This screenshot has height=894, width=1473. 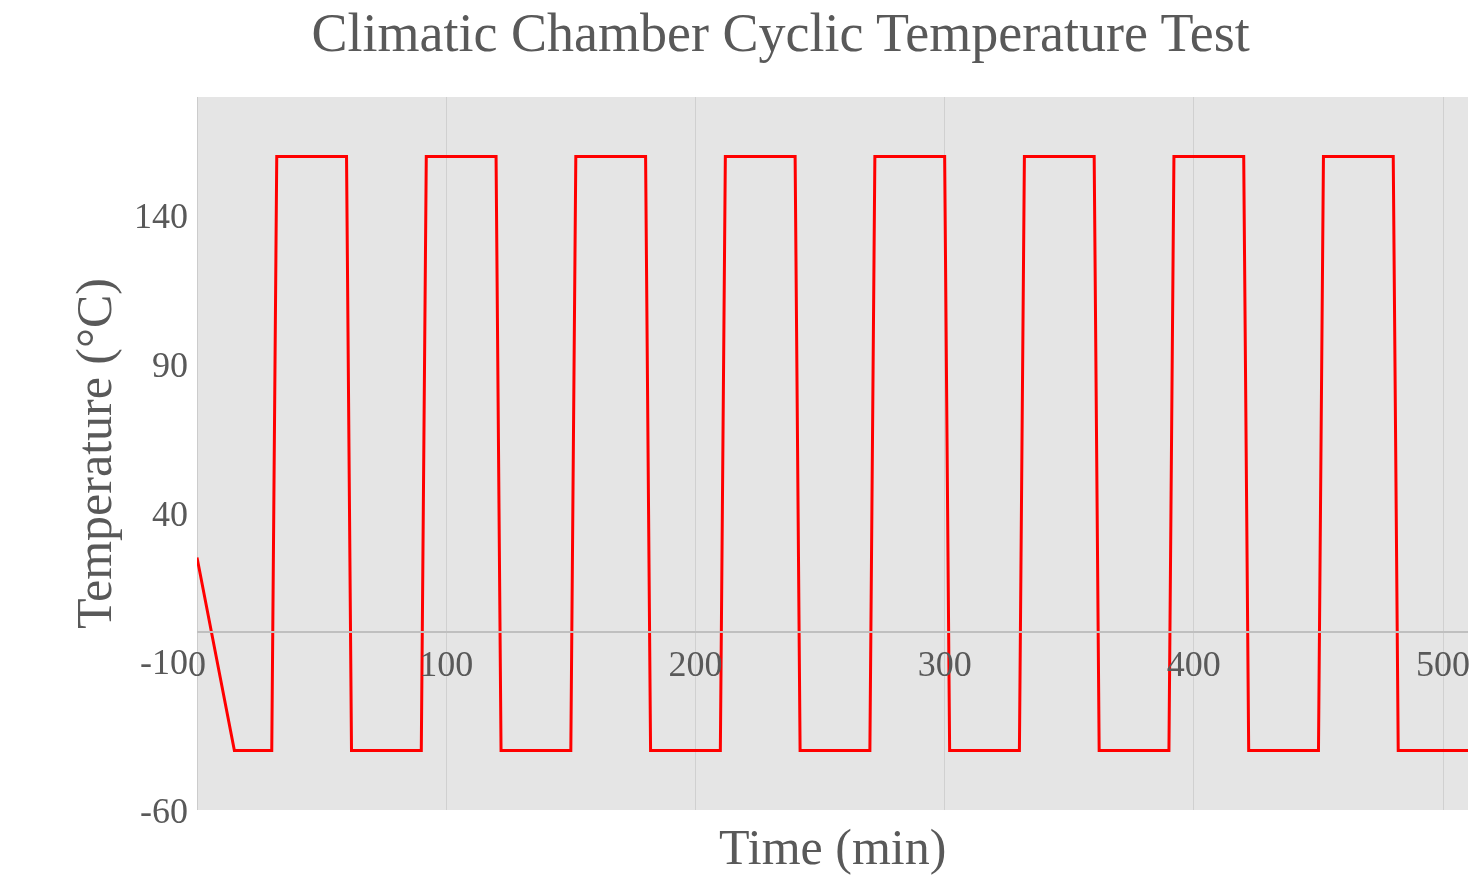 I want to click on chart-title: Climatic Chamber Cyclic Temperature Test, so click(x=780, y=33).